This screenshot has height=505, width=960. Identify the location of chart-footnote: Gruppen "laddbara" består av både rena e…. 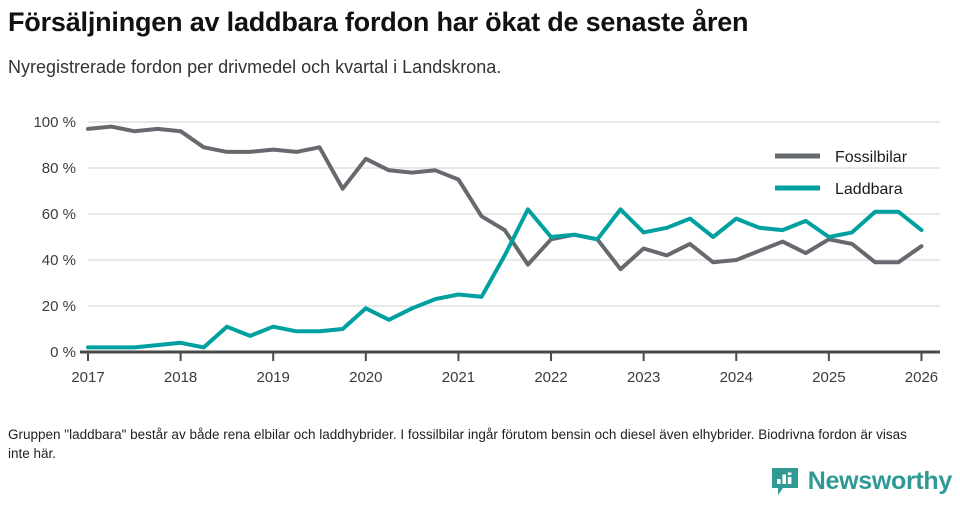
(457, 444).